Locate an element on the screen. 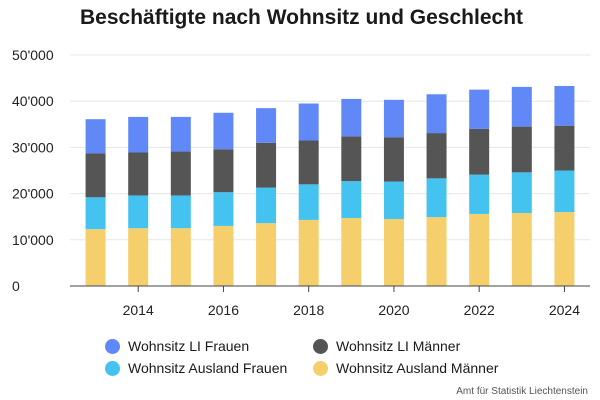 Image resolution: width=600 pixels, height=400 pixels. x-tick-label: 2018 is located at coordinates (308, 310).